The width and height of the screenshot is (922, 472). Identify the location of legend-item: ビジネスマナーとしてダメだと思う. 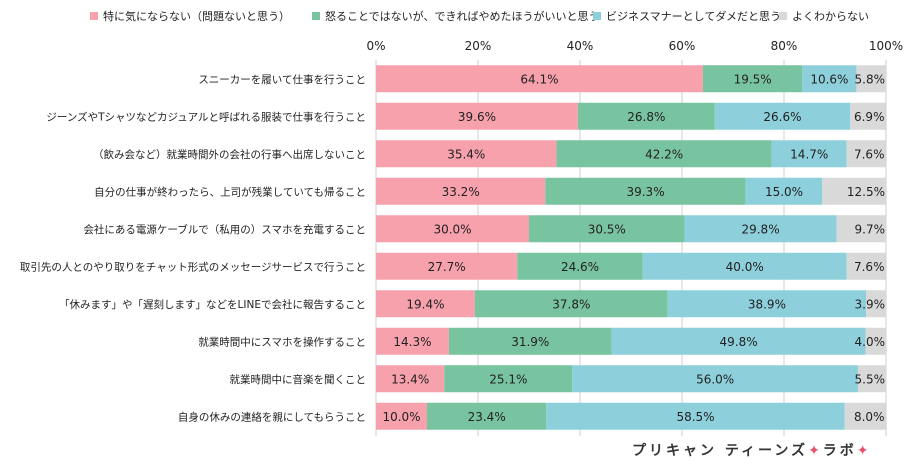
(687, 16).